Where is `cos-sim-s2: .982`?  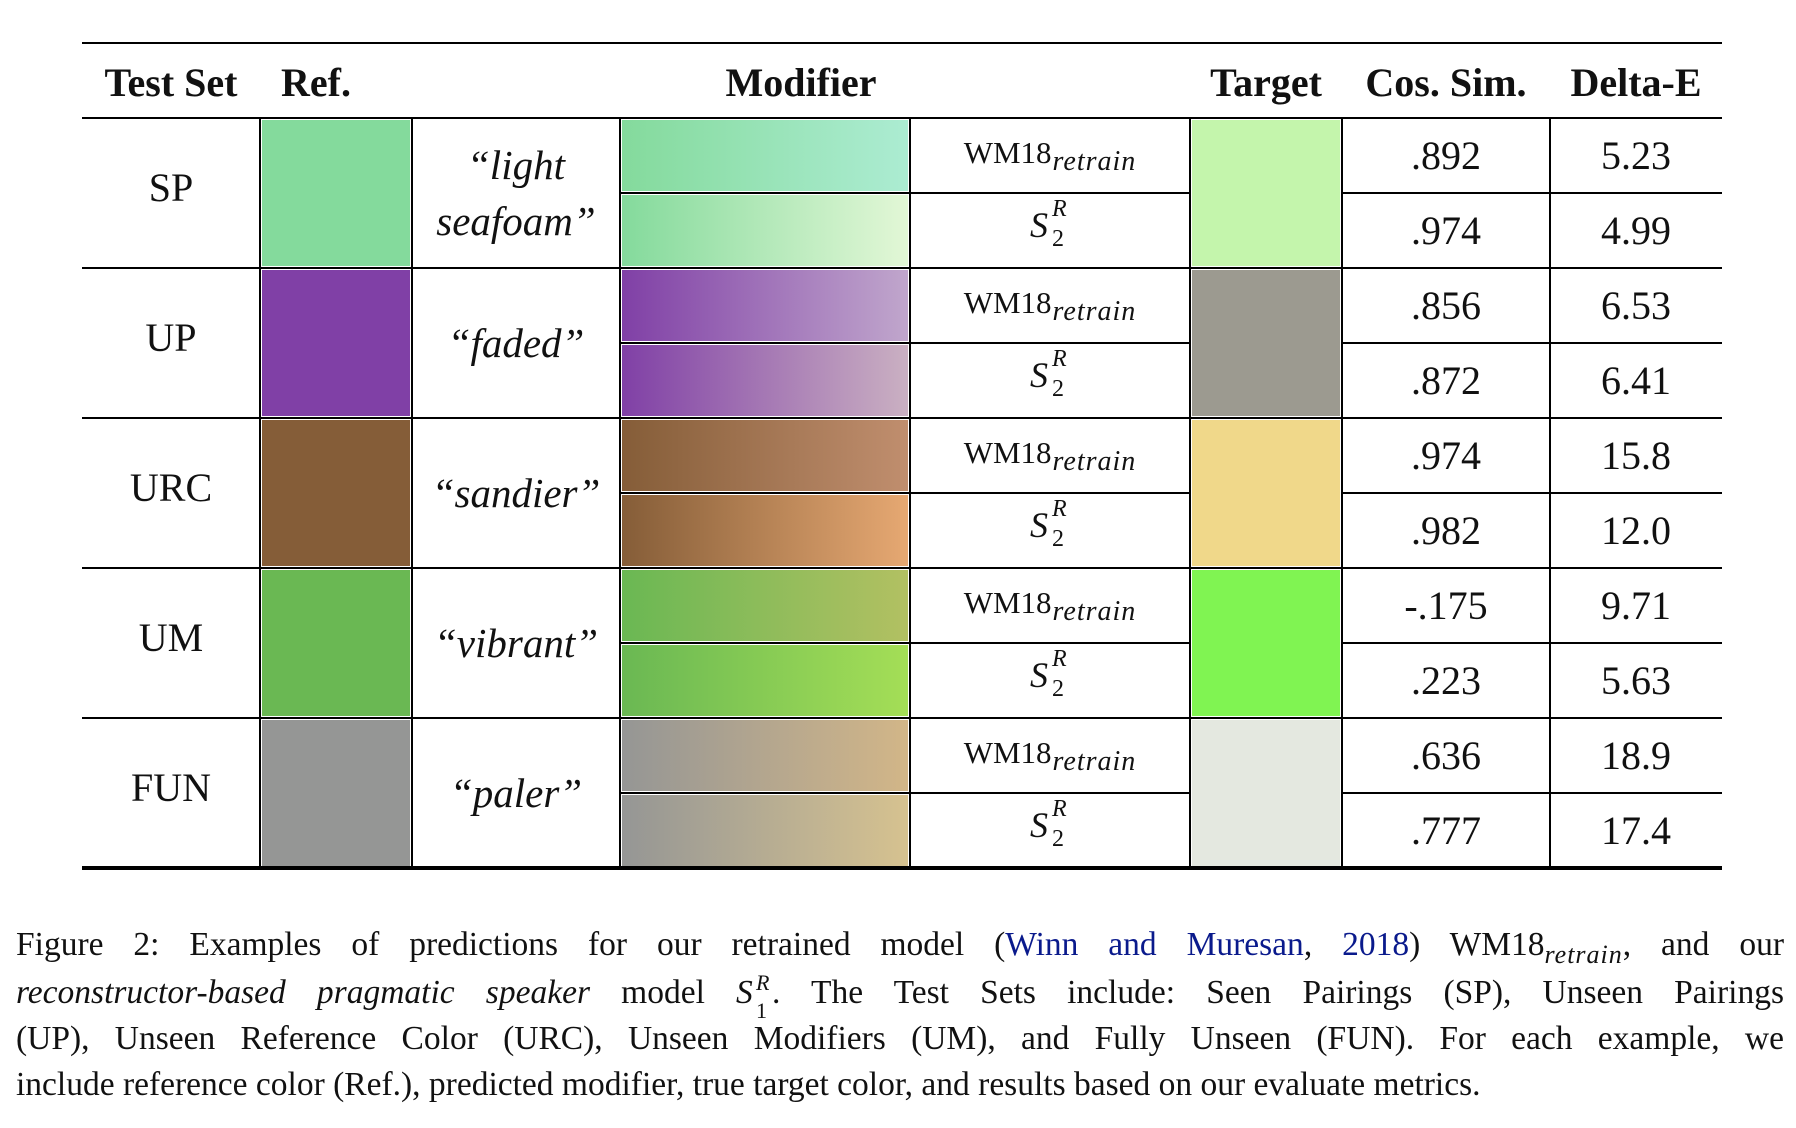 cos-sim-s2: .982 is located at coordinates (1446, 530).